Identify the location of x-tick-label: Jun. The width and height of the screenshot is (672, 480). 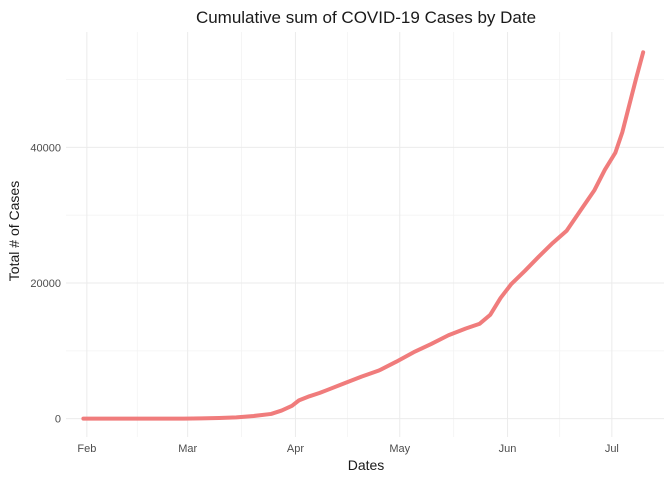
(508, 449).